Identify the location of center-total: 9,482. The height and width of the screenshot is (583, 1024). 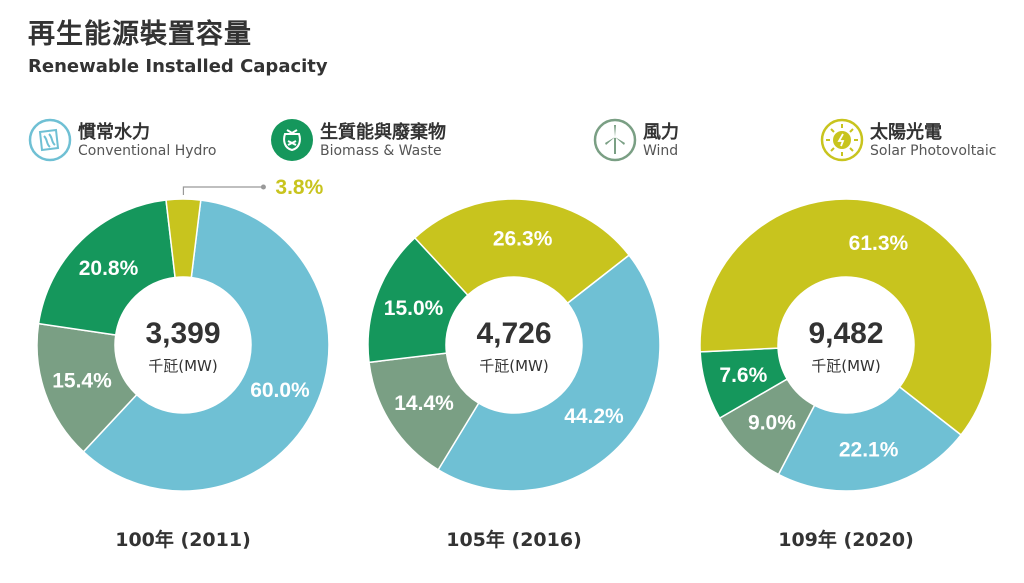
(845, 333).